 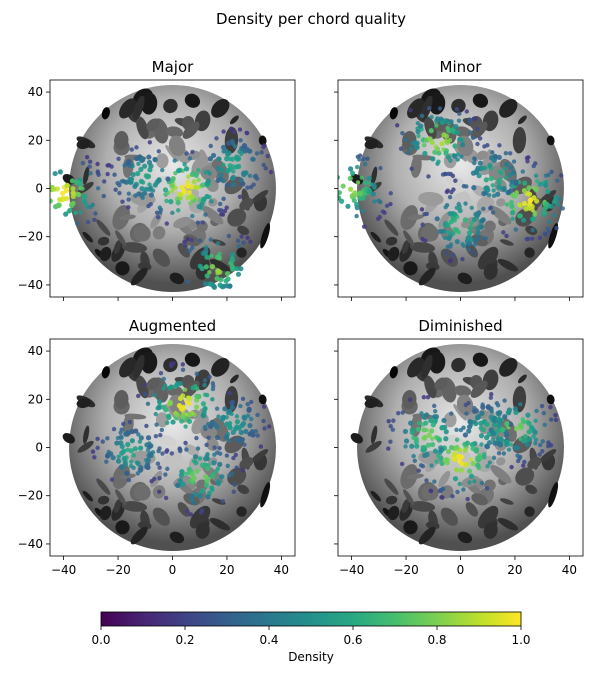 I want to click on panel-title: Major, so click(x=173, y=67).